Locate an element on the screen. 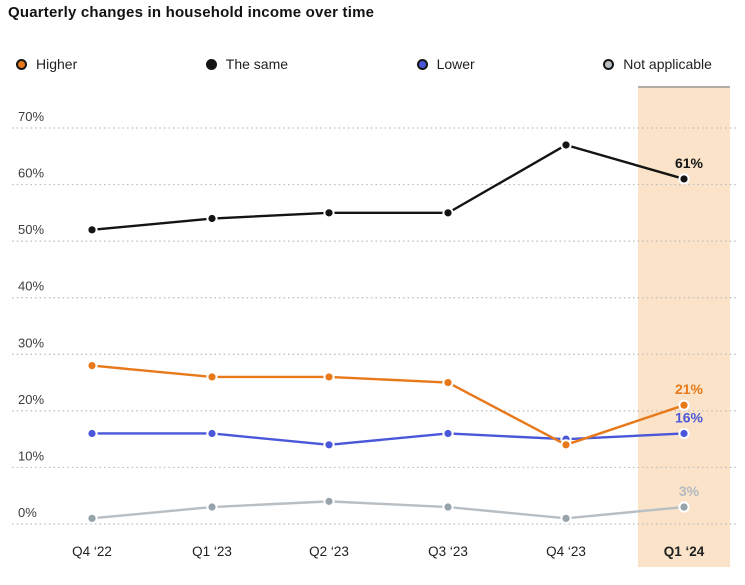 This screenshot has height=585, width=745. legend-label-lower: Lower is located at coordinates (455, 64).